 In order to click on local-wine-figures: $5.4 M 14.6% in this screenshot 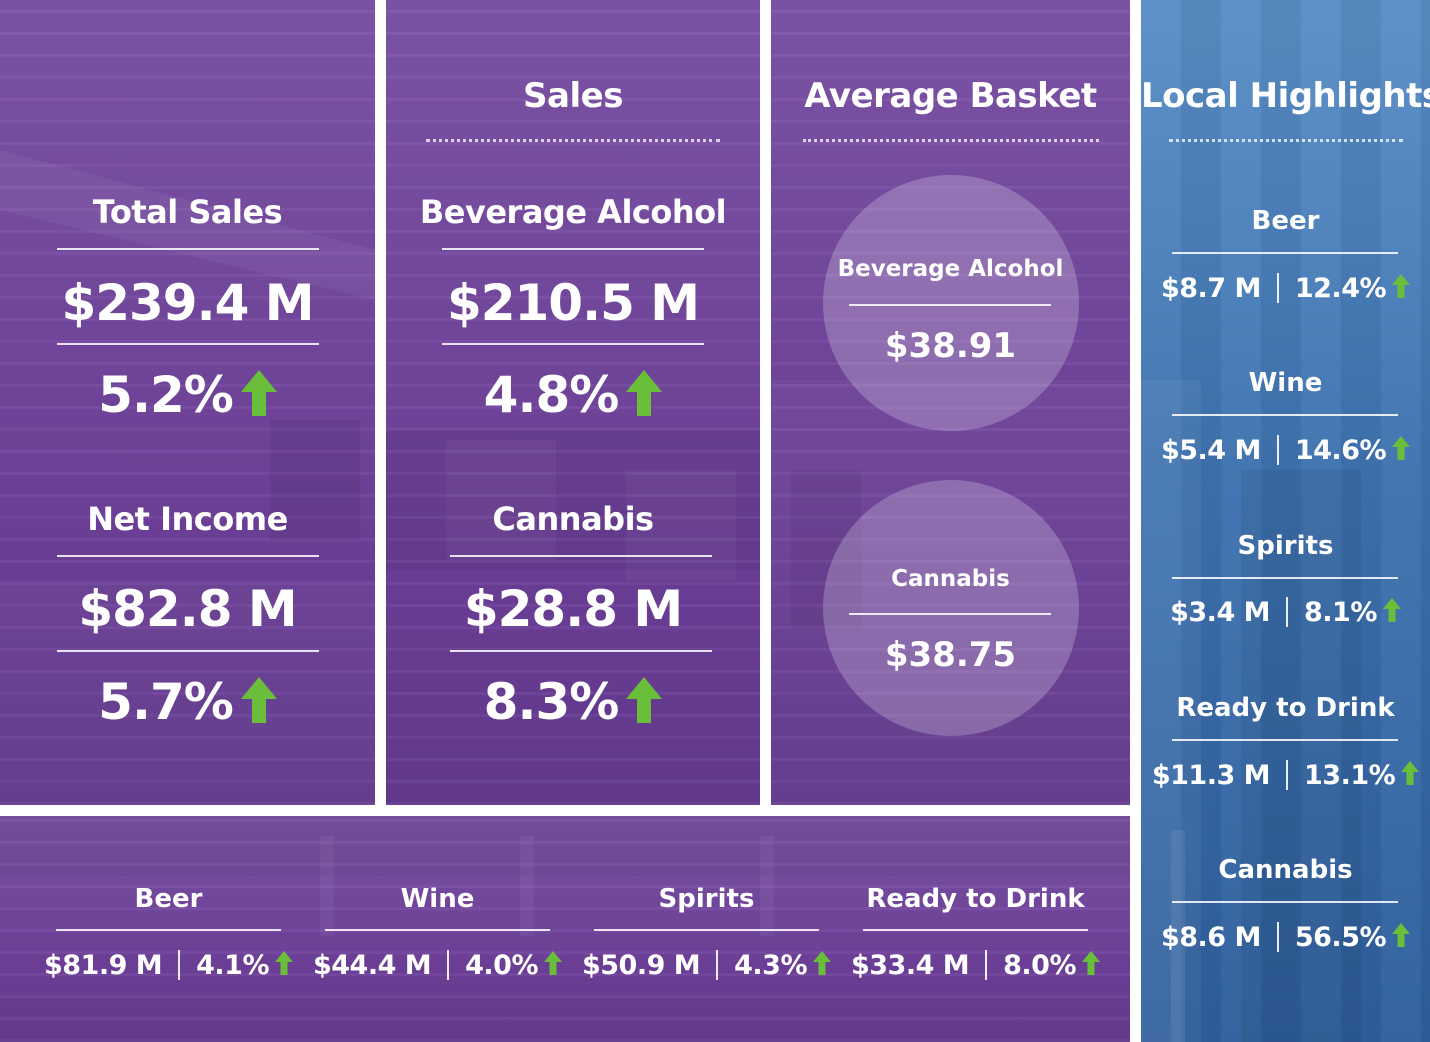, I will do `click(1285, 450)`.